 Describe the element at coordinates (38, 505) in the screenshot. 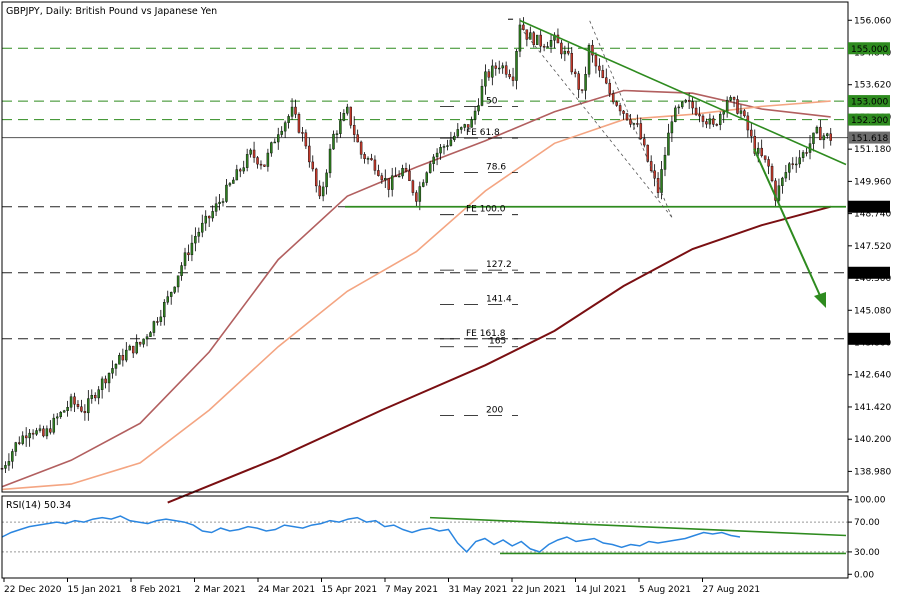

I see `rsi-title: RSI(14) 50.34` at that location.